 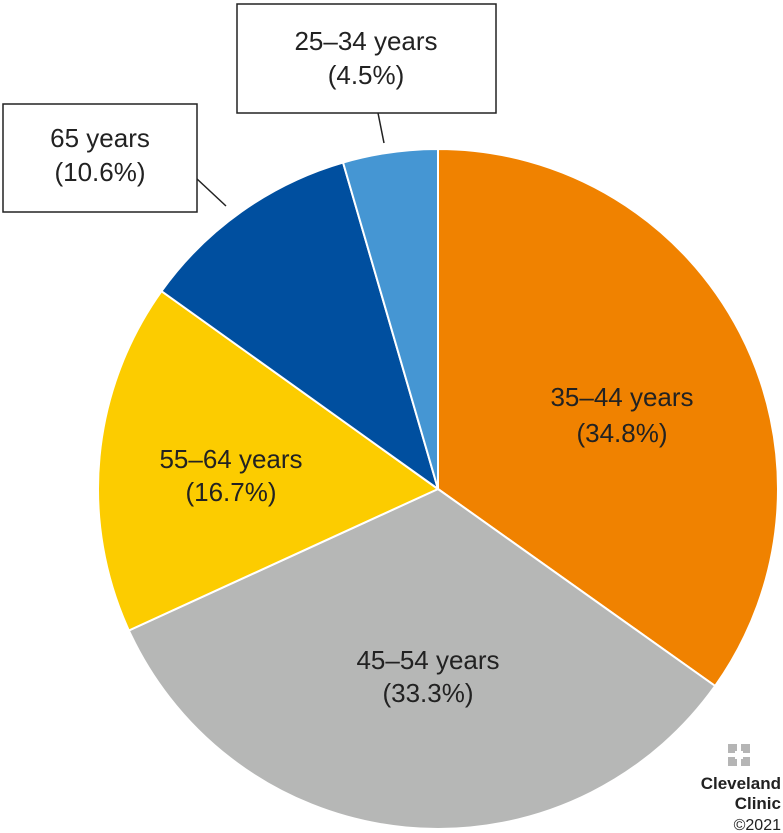 I want to click on slice-pct-35-44: (34.8%), so click(x=621, y=433).